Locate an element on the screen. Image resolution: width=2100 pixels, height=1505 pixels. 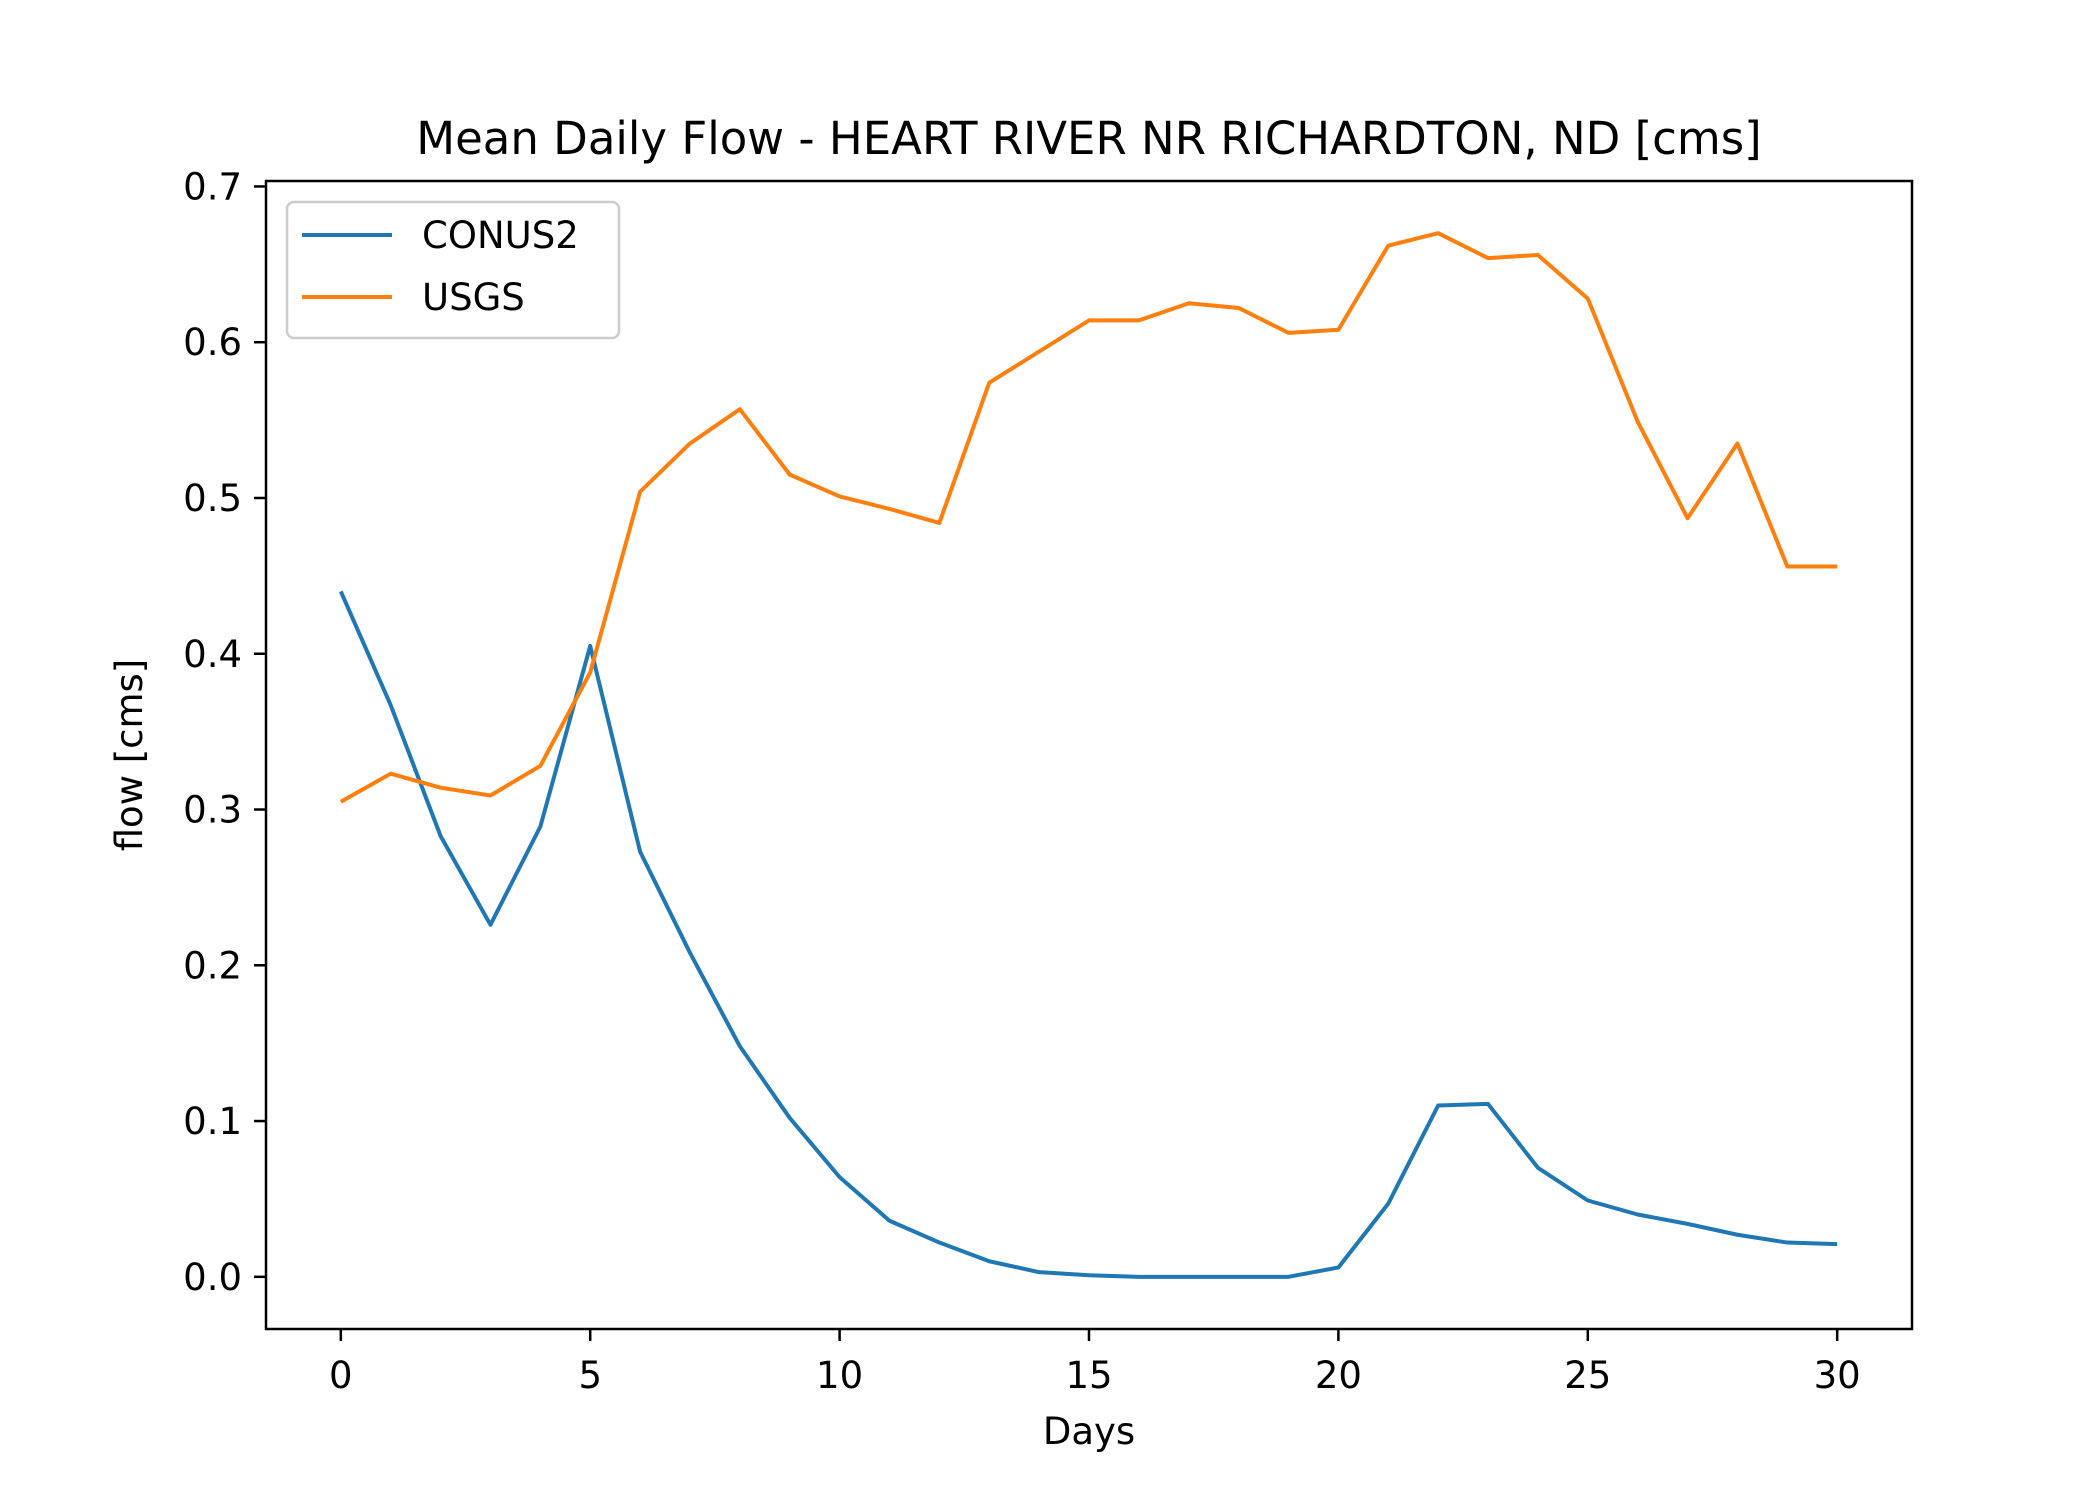
y-tick-label: 0.4 is located at coordinates (212, 654).